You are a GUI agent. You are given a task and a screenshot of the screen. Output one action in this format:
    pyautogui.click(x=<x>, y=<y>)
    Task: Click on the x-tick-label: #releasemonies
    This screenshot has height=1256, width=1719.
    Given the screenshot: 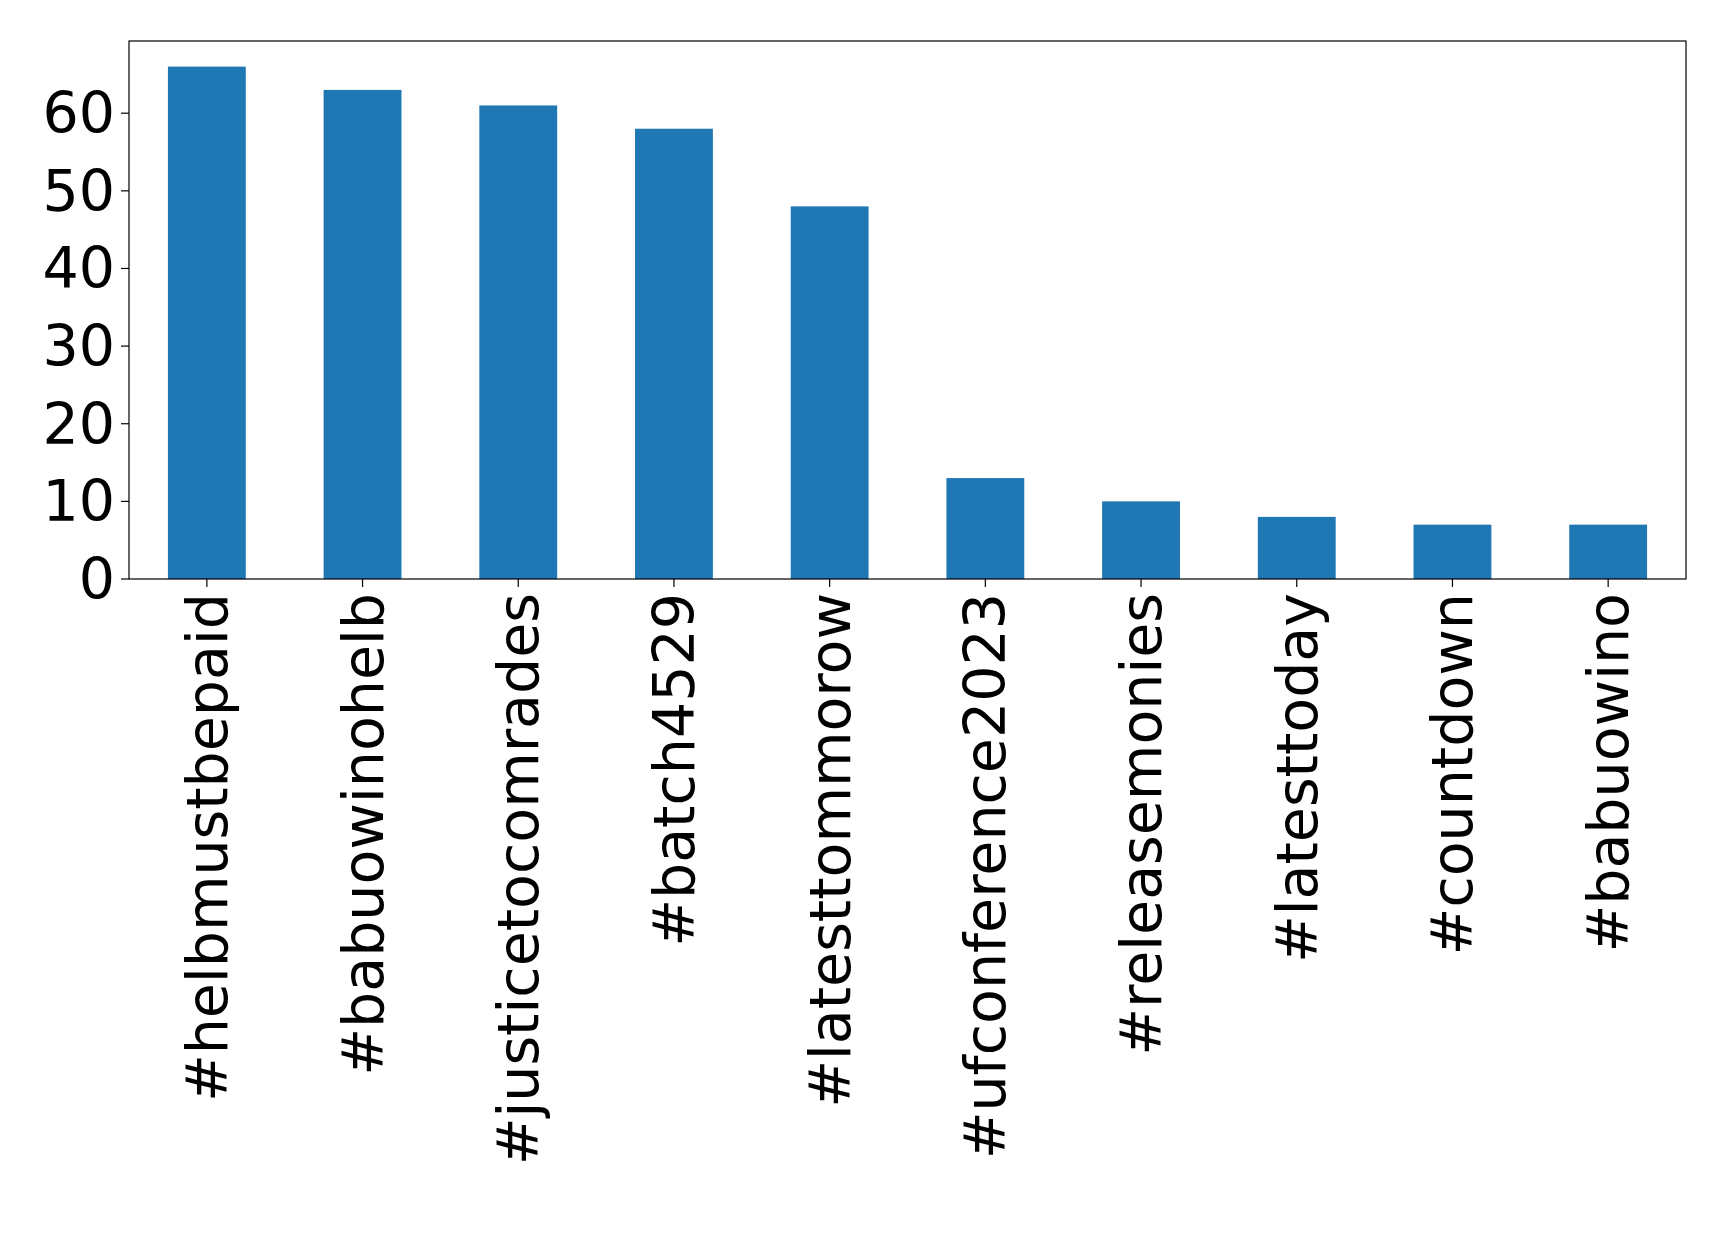 What is the action you would take?
    pyautogui.click(x=1141, y=824)
    